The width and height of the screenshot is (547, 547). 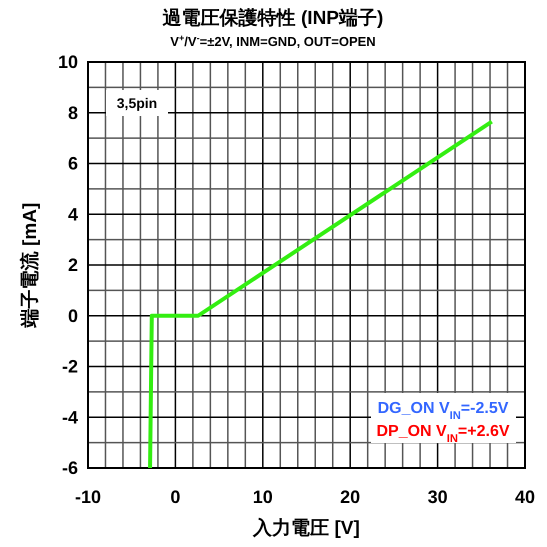 What do you see at coordinates (273, 41) in the screenshot?
I see `chart-subtitle: V$^{+}$/V$^{-}$=±2V, INM=GND, OUT=OPEN` at bounding box center [273, 41].